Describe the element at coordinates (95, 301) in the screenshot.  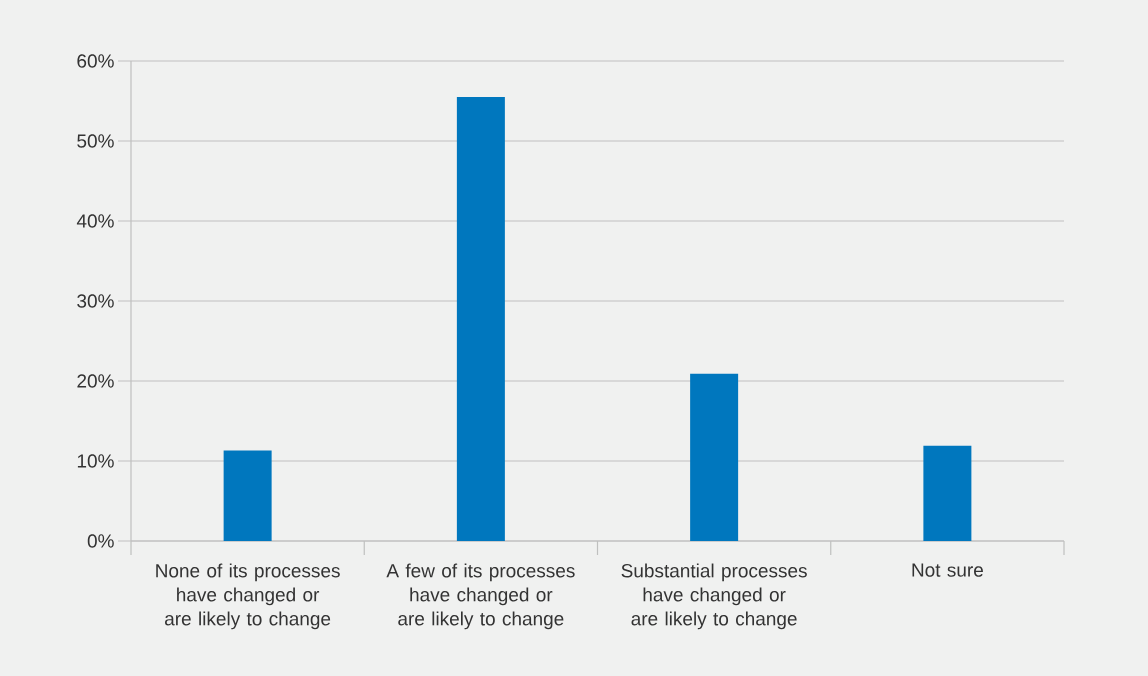
I see `y-tick-label: 30%` at that location.